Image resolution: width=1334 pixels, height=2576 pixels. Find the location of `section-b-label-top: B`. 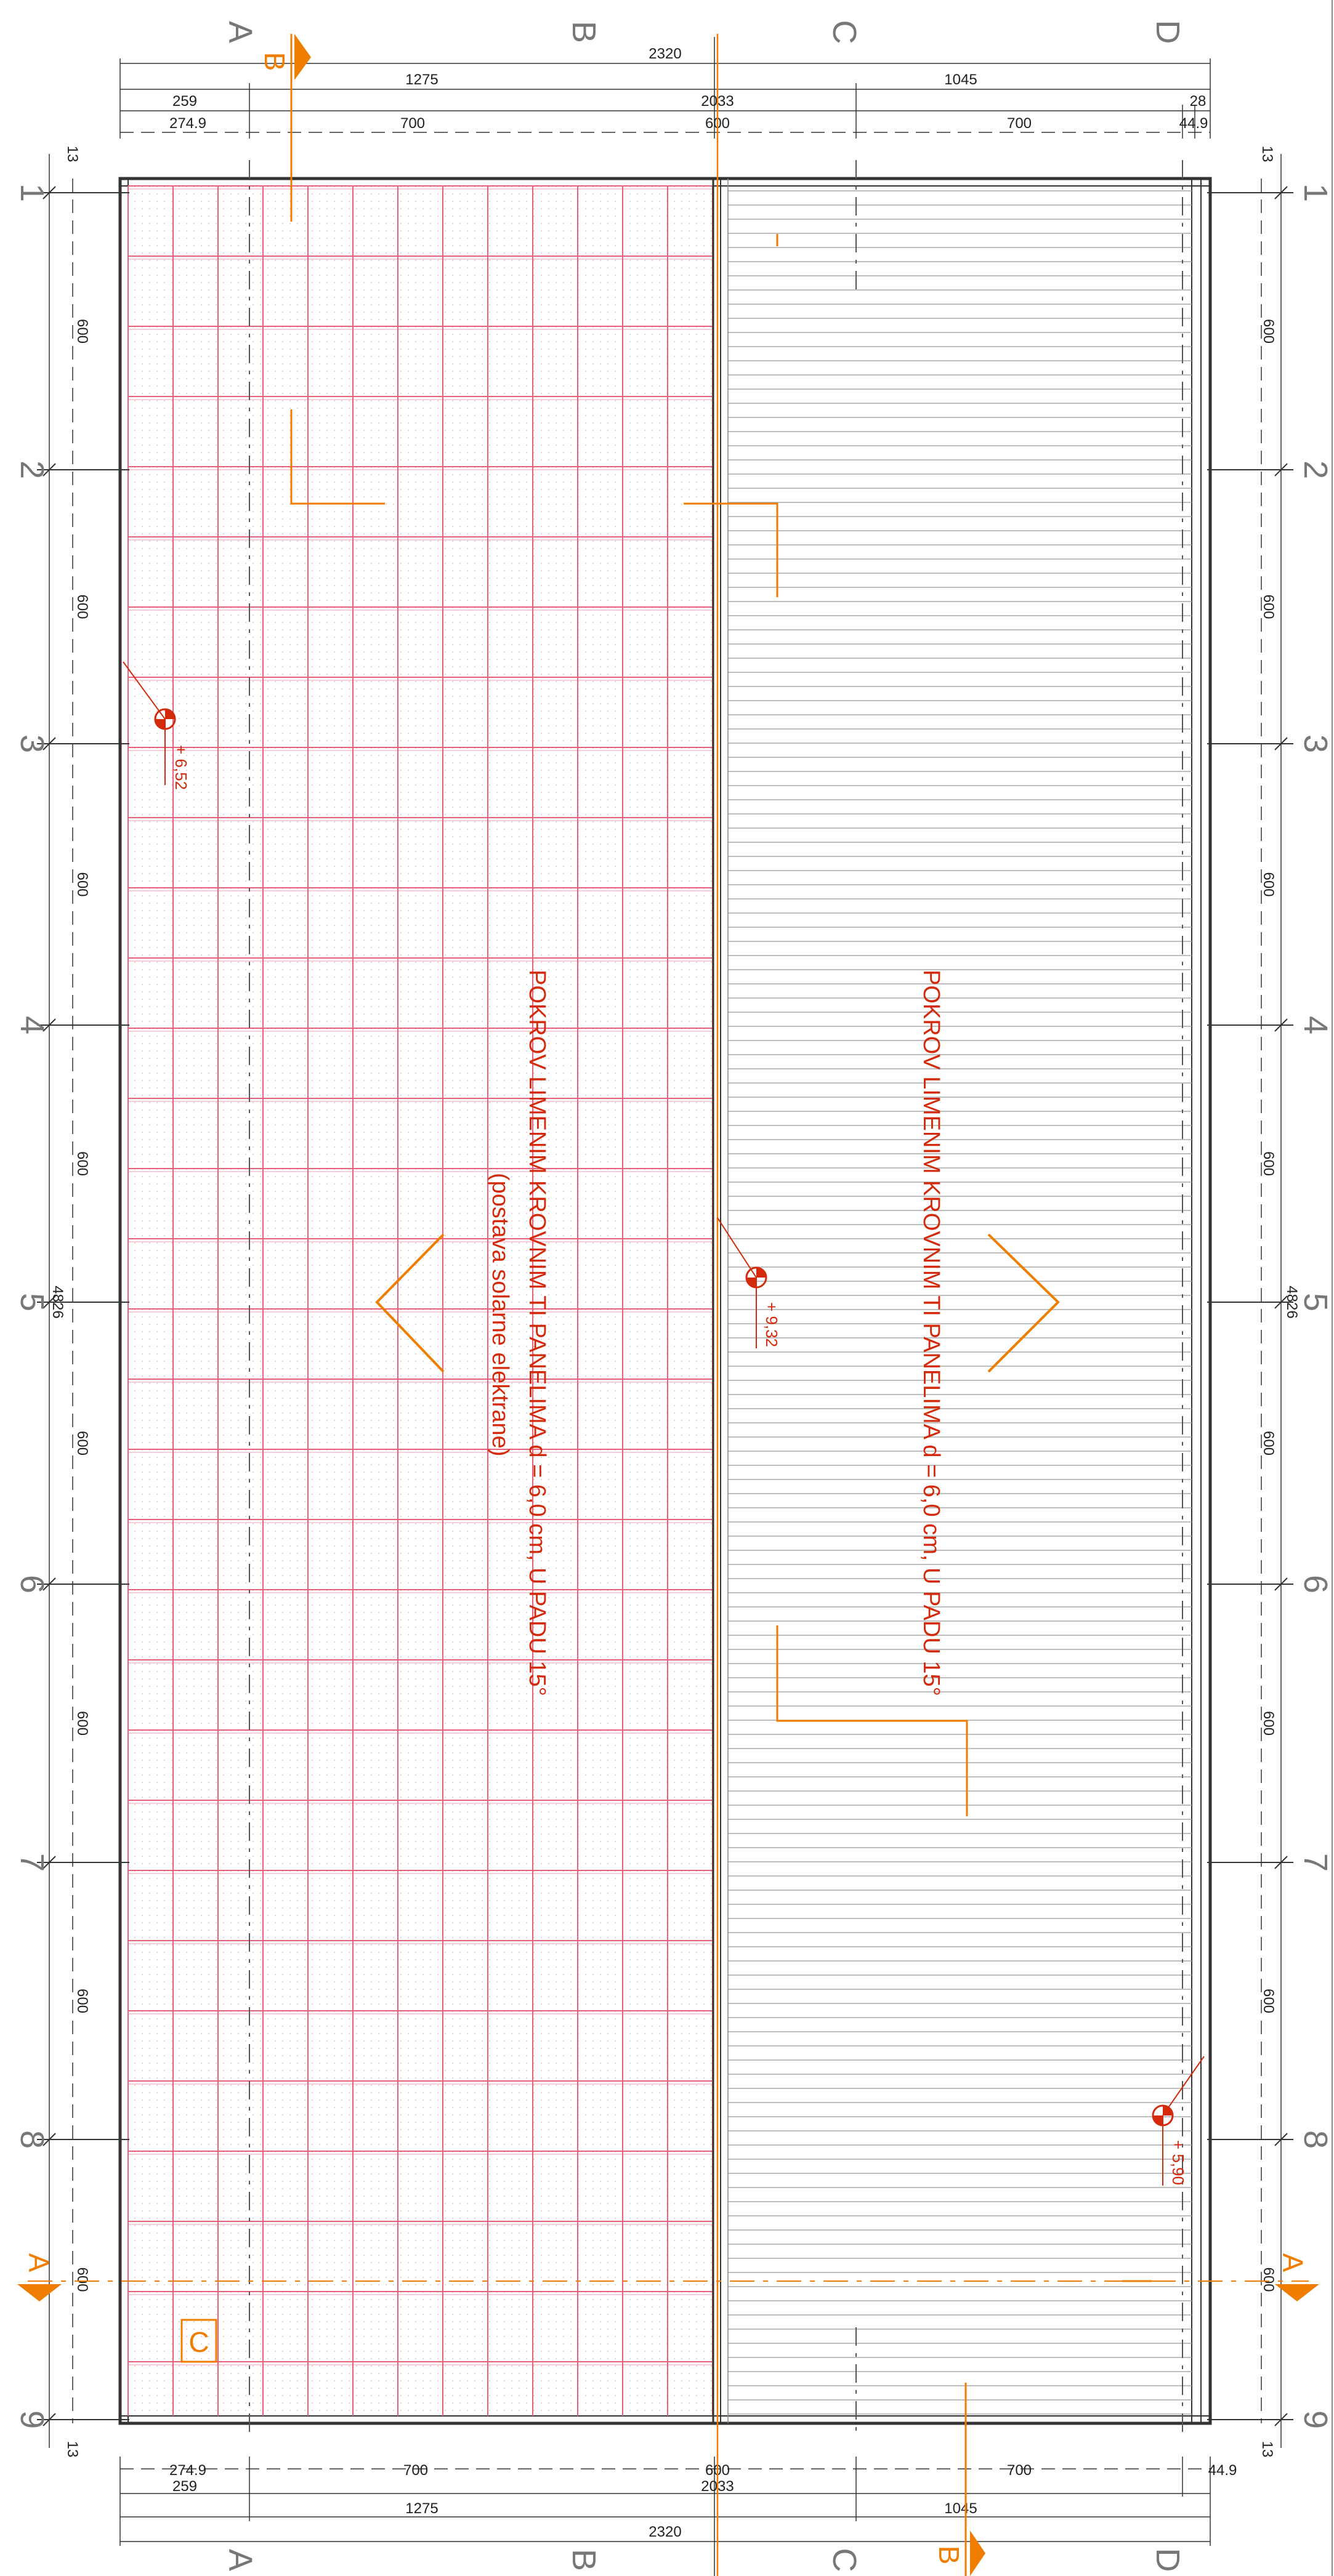

section-b-label-top: B is located at coordinates (275, 61).